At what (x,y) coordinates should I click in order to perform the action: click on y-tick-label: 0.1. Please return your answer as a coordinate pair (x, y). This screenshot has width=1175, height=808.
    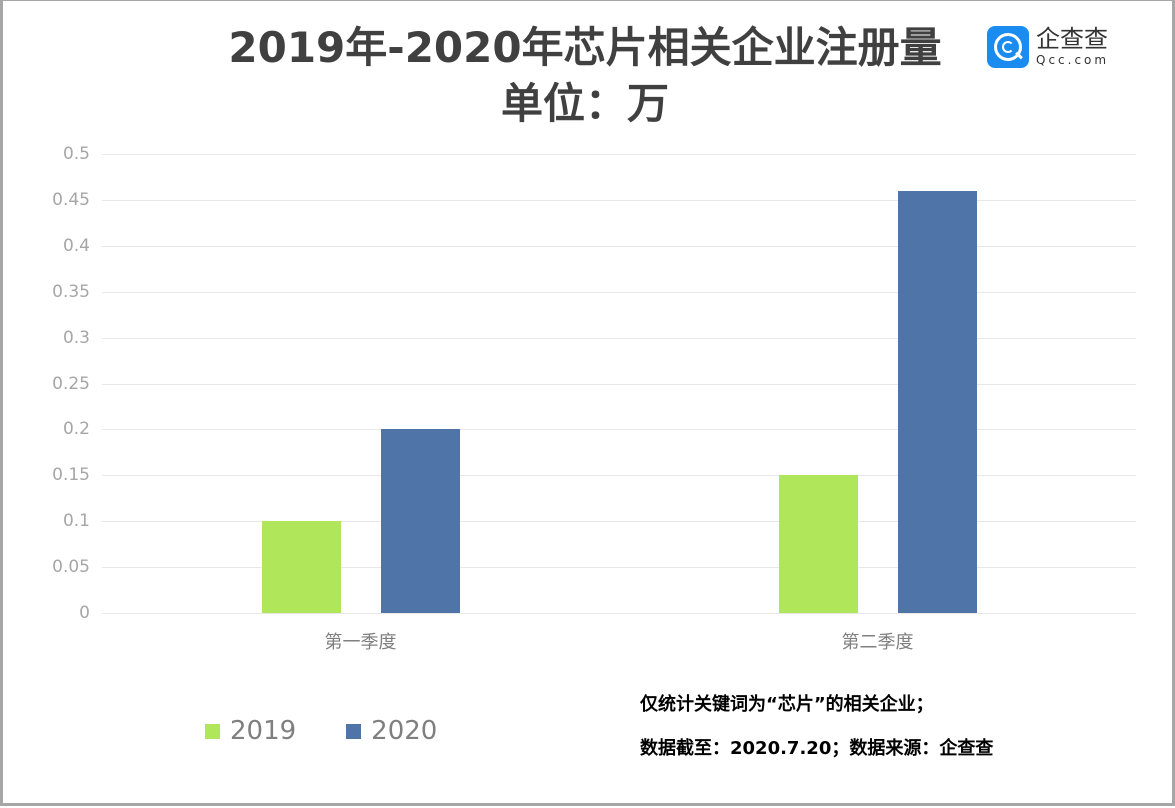
    Looking at the image, I should click on (76, 521).